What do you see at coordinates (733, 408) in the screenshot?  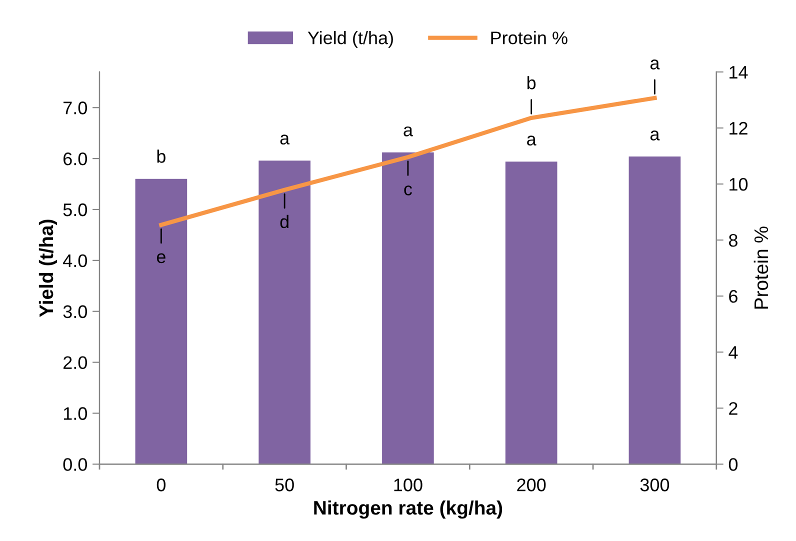 I see `y2-tick-label: 2` at bounding box center [733, 408].